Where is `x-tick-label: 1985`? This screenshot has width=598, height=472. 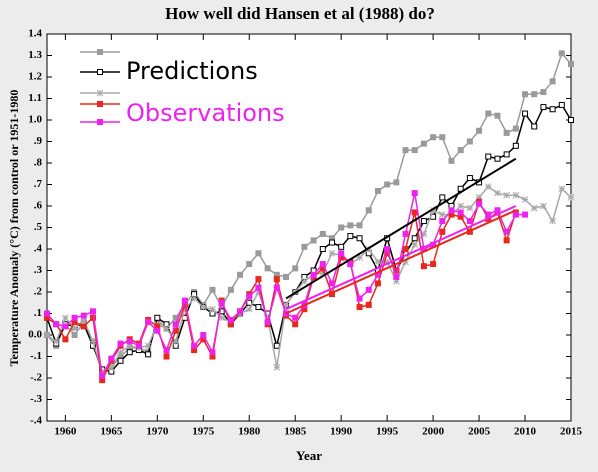 x-tick-label: 1985 is located at coordinates (295, 432).